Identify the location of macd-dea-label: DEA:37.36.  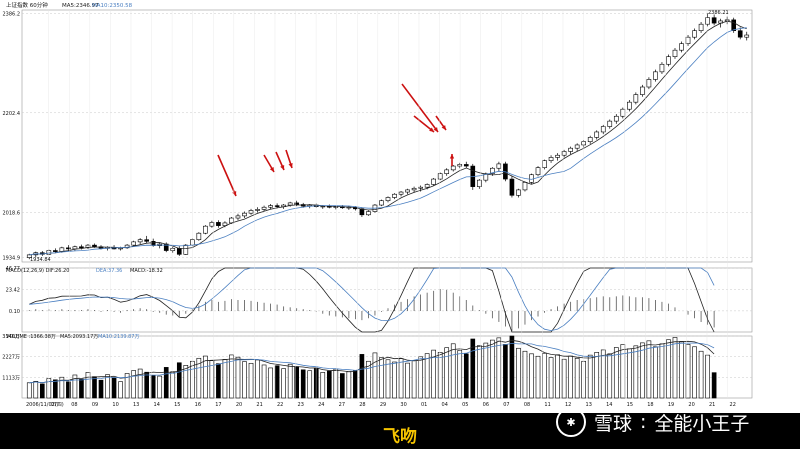
(109, 271).